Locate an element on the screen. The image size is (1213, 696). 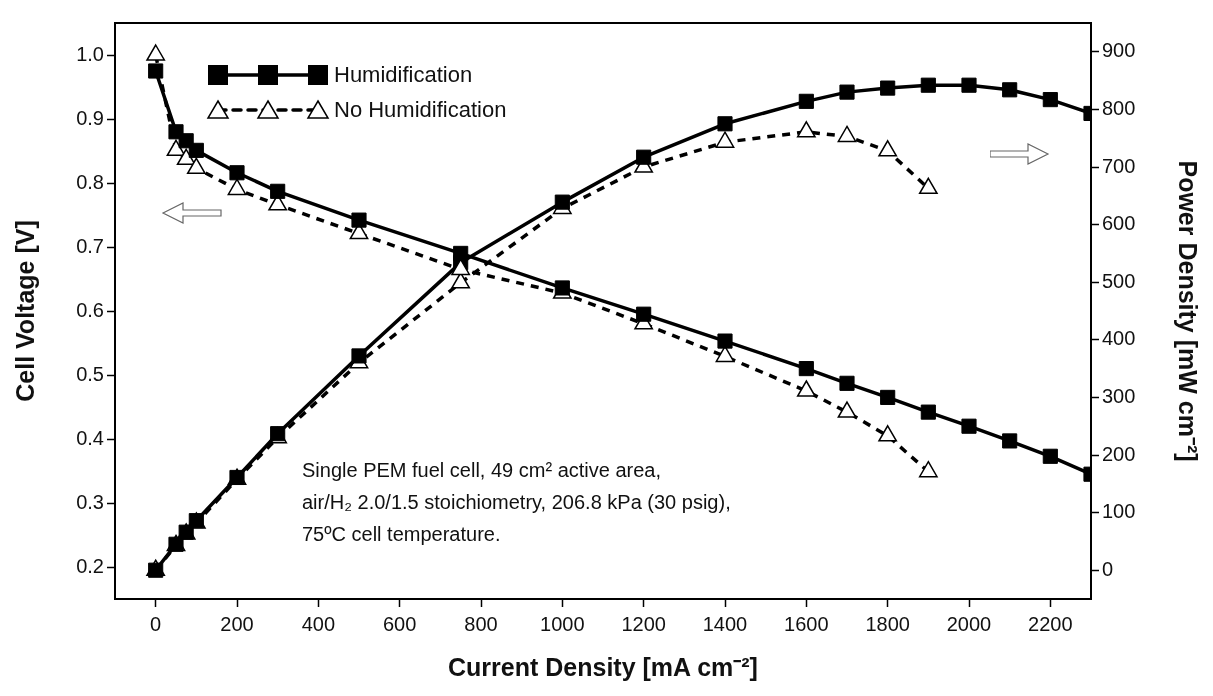
y2-tick-label: 700 is located at coordinates (1119, 165).